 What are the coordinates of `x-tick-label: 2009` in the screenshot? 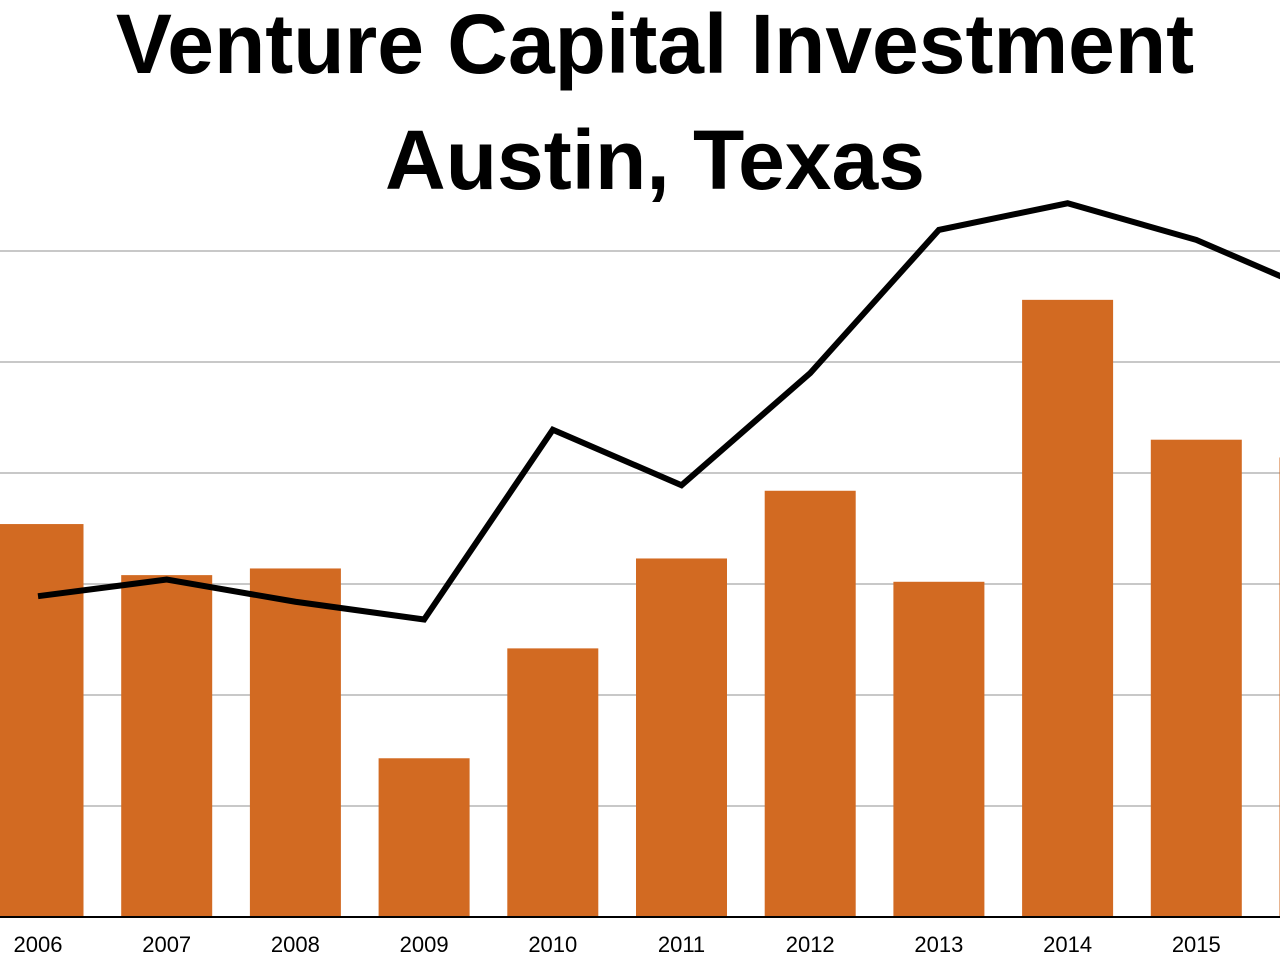 It's located at (424, 944).